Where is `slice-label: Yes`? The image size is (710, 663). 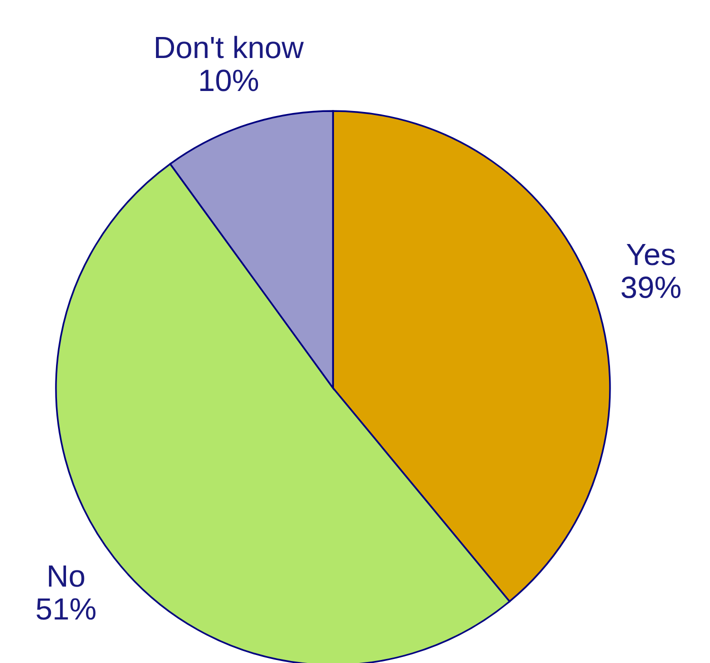
slice-label: Yes is located at coordinates (650, 255).